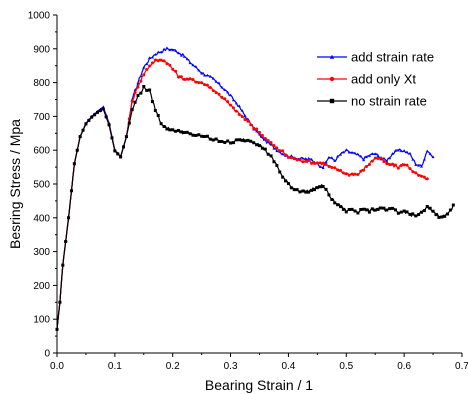 The image size is (468, 394). I want to click on x-axis-title: Bearing Strain / 1, so click(259, 385).